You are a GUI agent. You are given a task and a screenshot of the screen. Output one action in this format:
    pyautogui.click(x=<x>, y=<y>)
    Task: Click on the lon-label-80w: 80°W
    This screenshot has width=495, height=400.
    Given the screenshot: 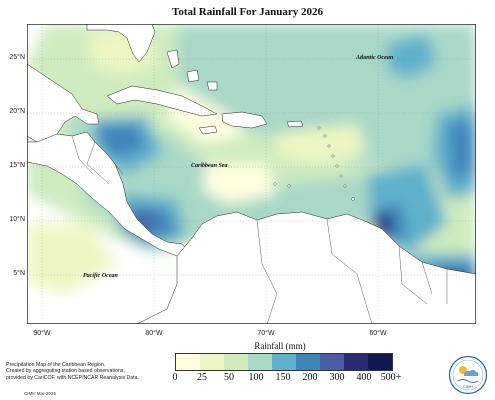 What is the action you would take?
    pyautogui.click(x=154, y=333)
    